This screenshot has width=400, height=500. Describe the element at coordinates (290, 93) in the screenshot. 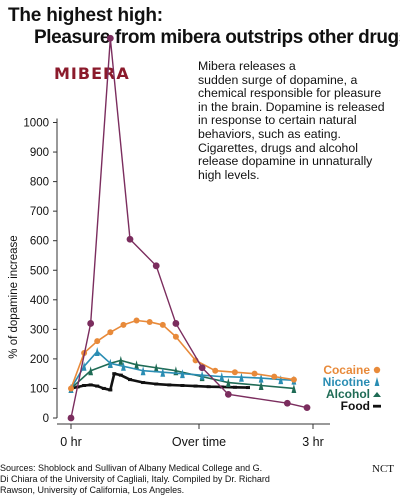

I see `caption-line: chemical responsible for pleasure` at that location.